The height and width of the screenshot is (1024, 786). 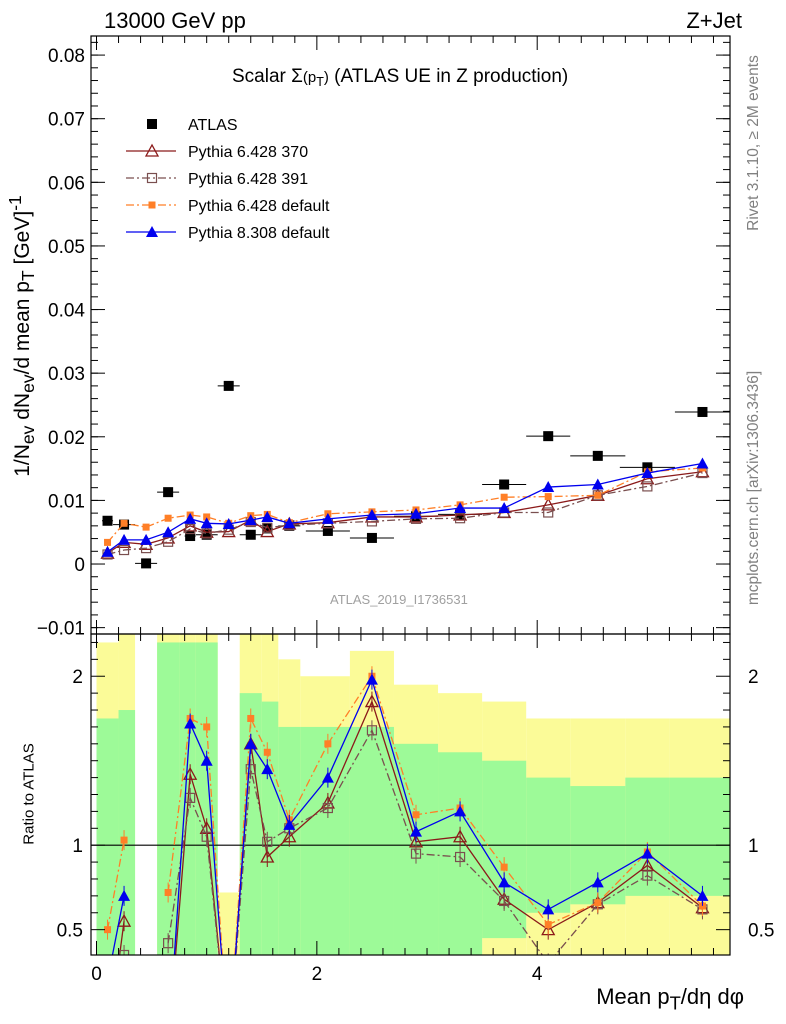 I want to click on legend-marker-p391, so click(x=152, y=178).